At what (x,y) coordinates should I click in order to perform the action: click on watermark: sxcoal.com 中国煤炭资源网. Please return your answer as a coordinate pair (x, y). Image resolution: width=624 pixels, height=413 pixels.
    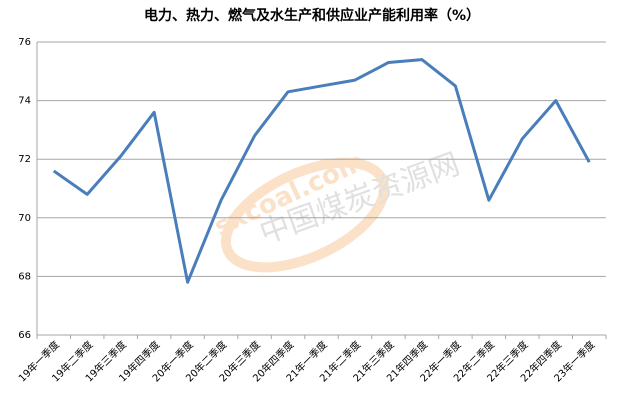
    Looking at the image, I should click on (337, 210).